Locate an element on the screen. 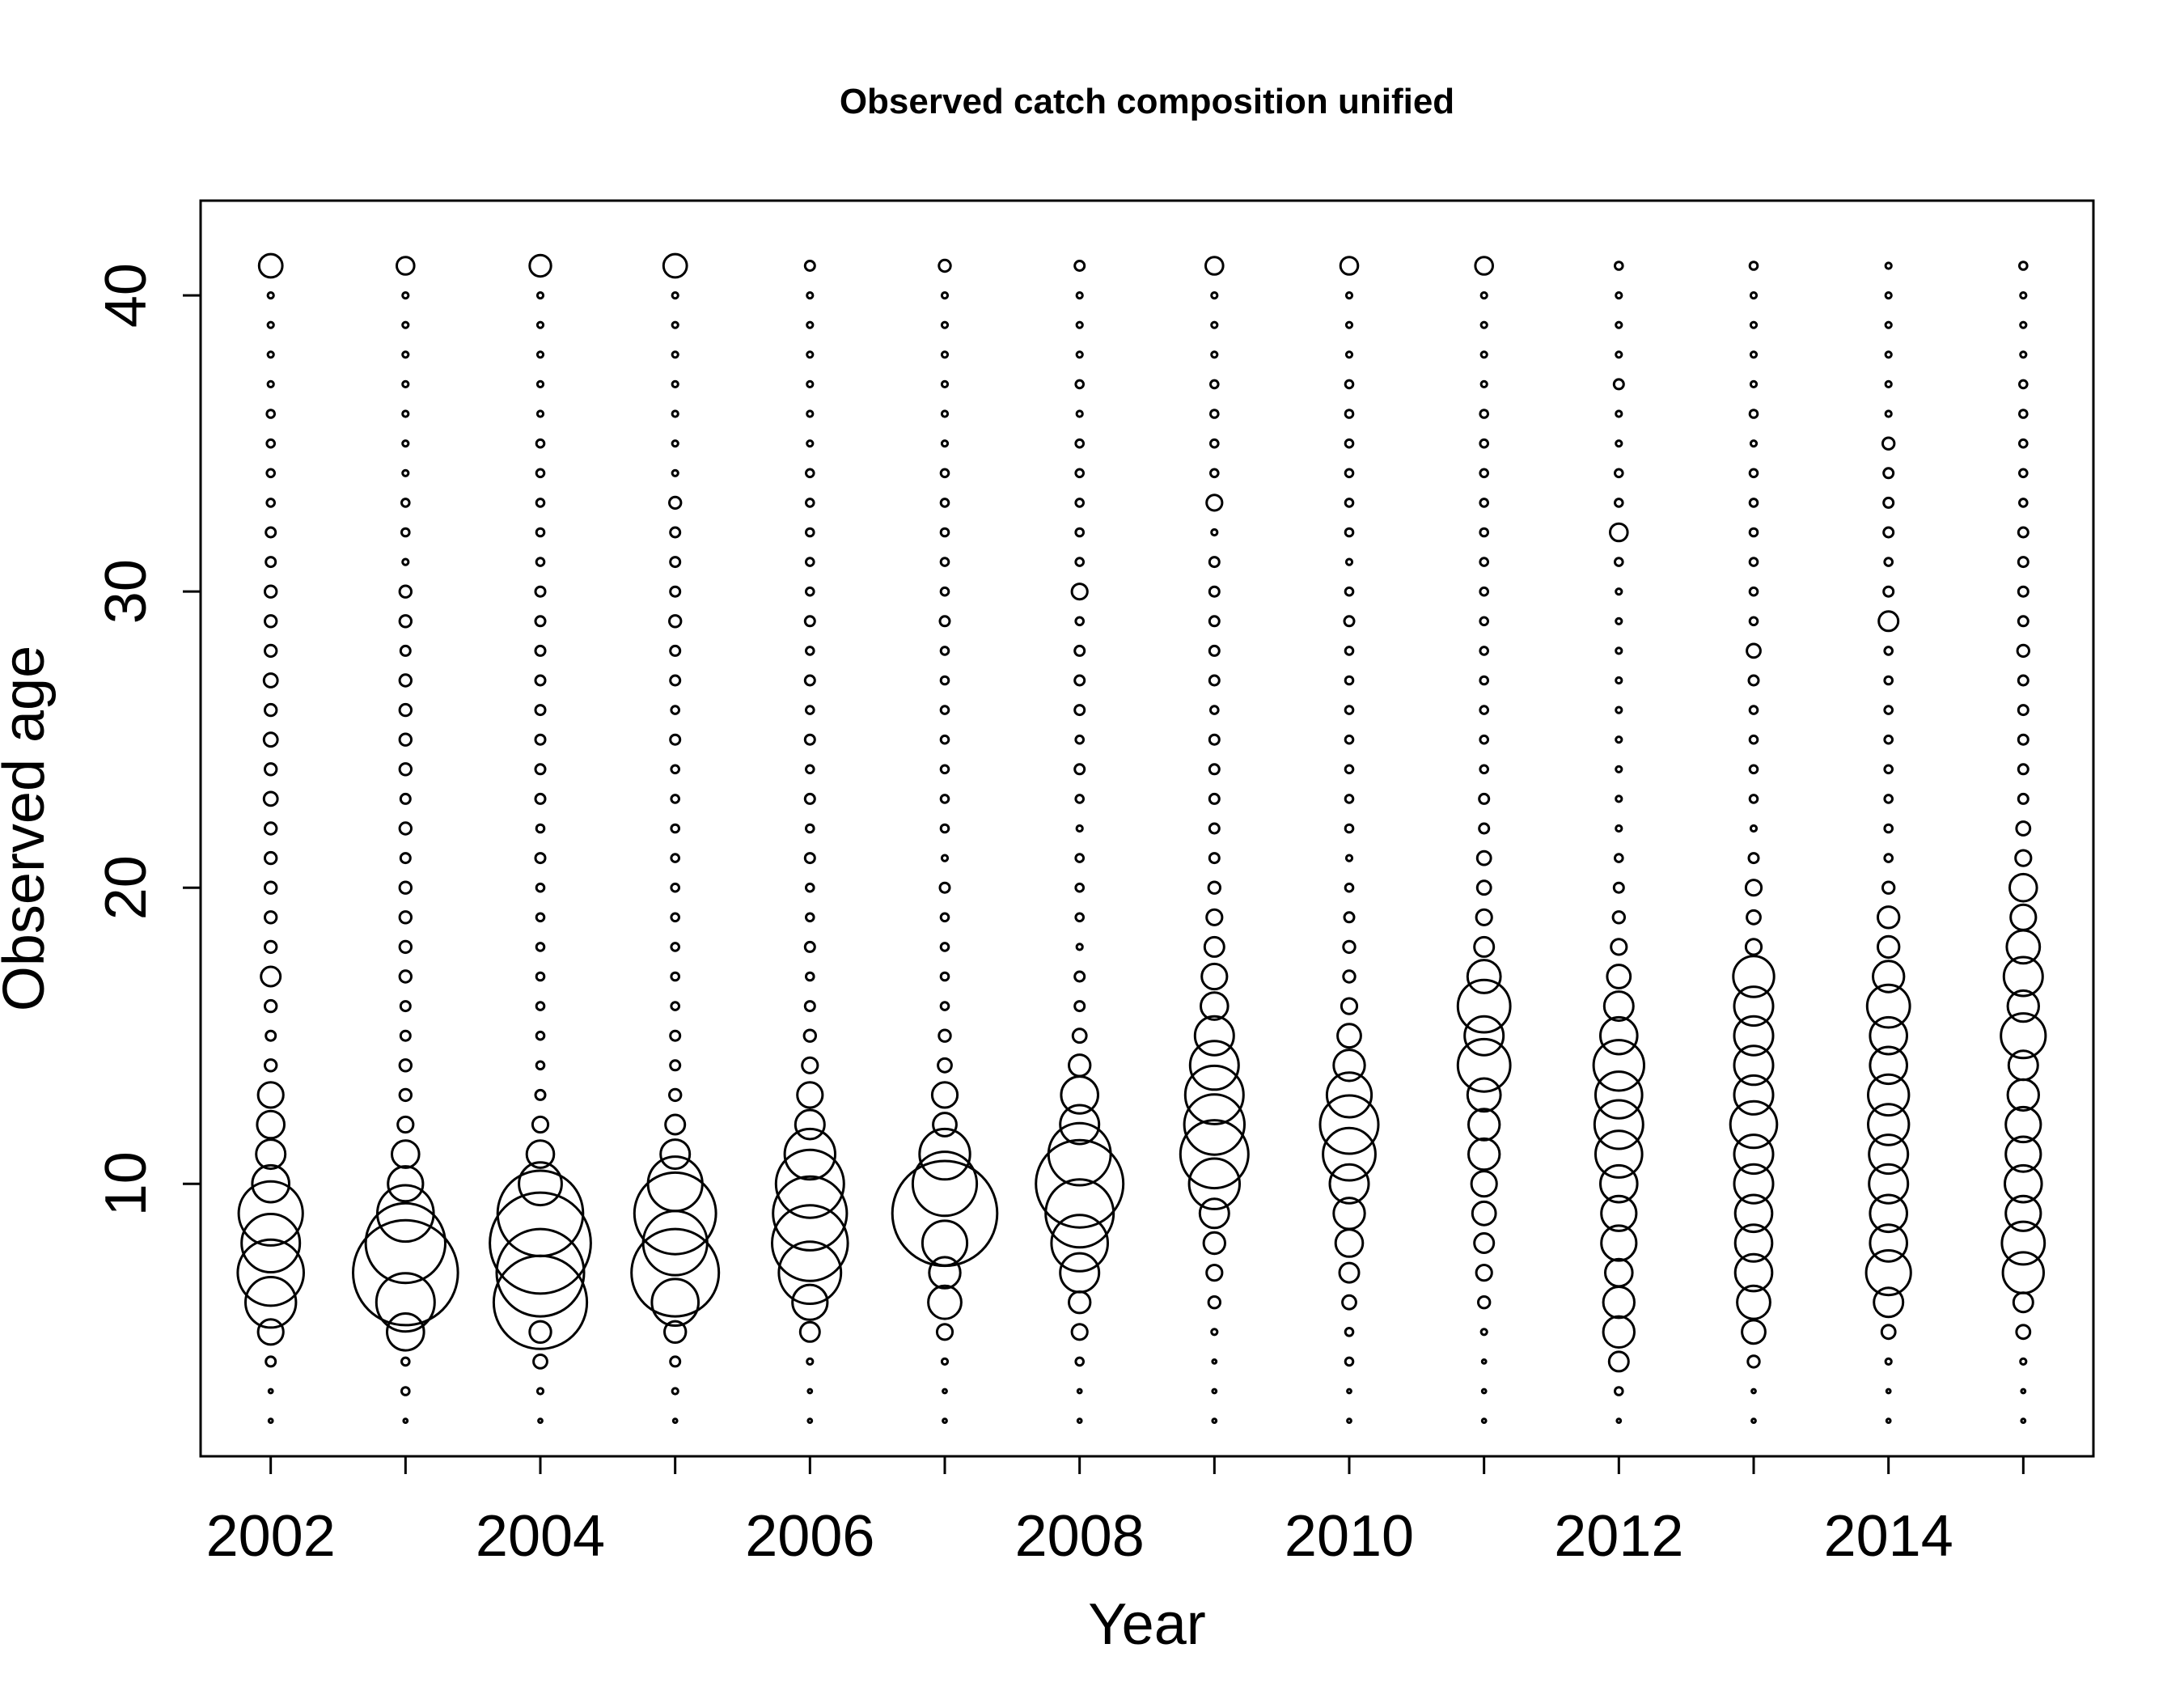 The width and height of the screenshot is (2184, 1699). y-tick-label: 30 is located at coordinates (127, 591).